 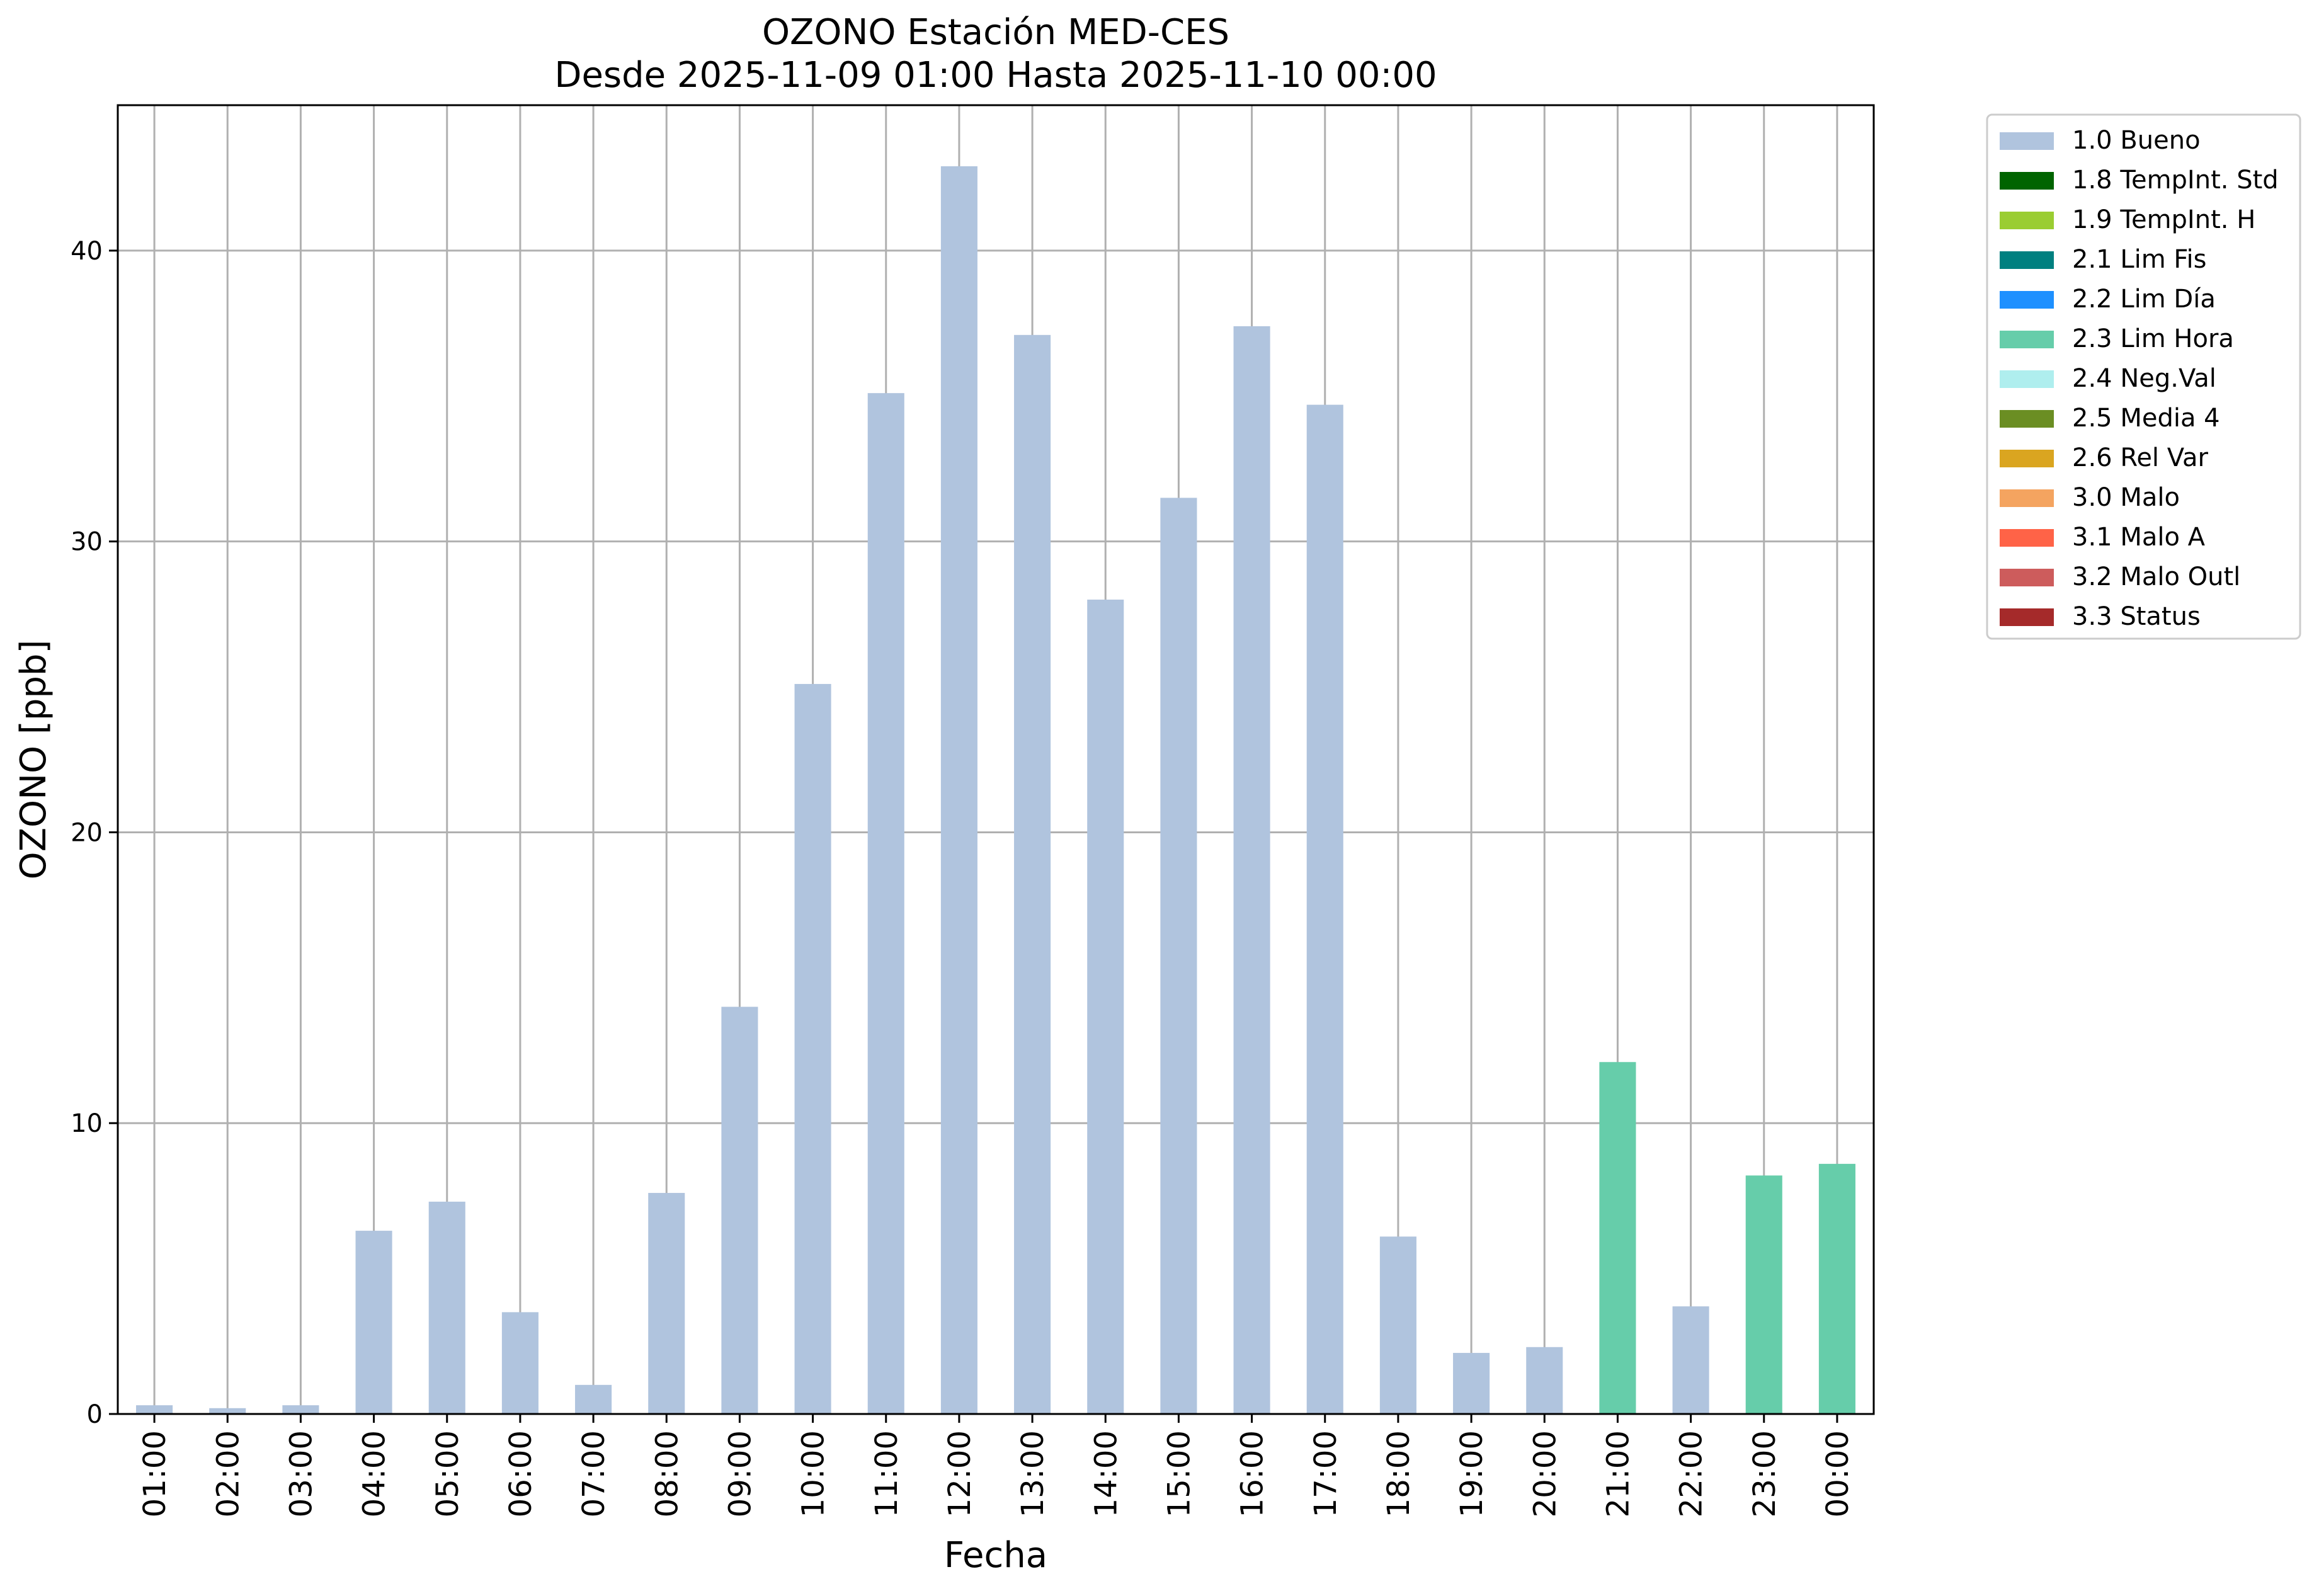 What do you see at coordinates (2156, 576) in the screenshot?
I see `legend-label: 3.2 Malo Outl` at bounding box center [2156, 576].